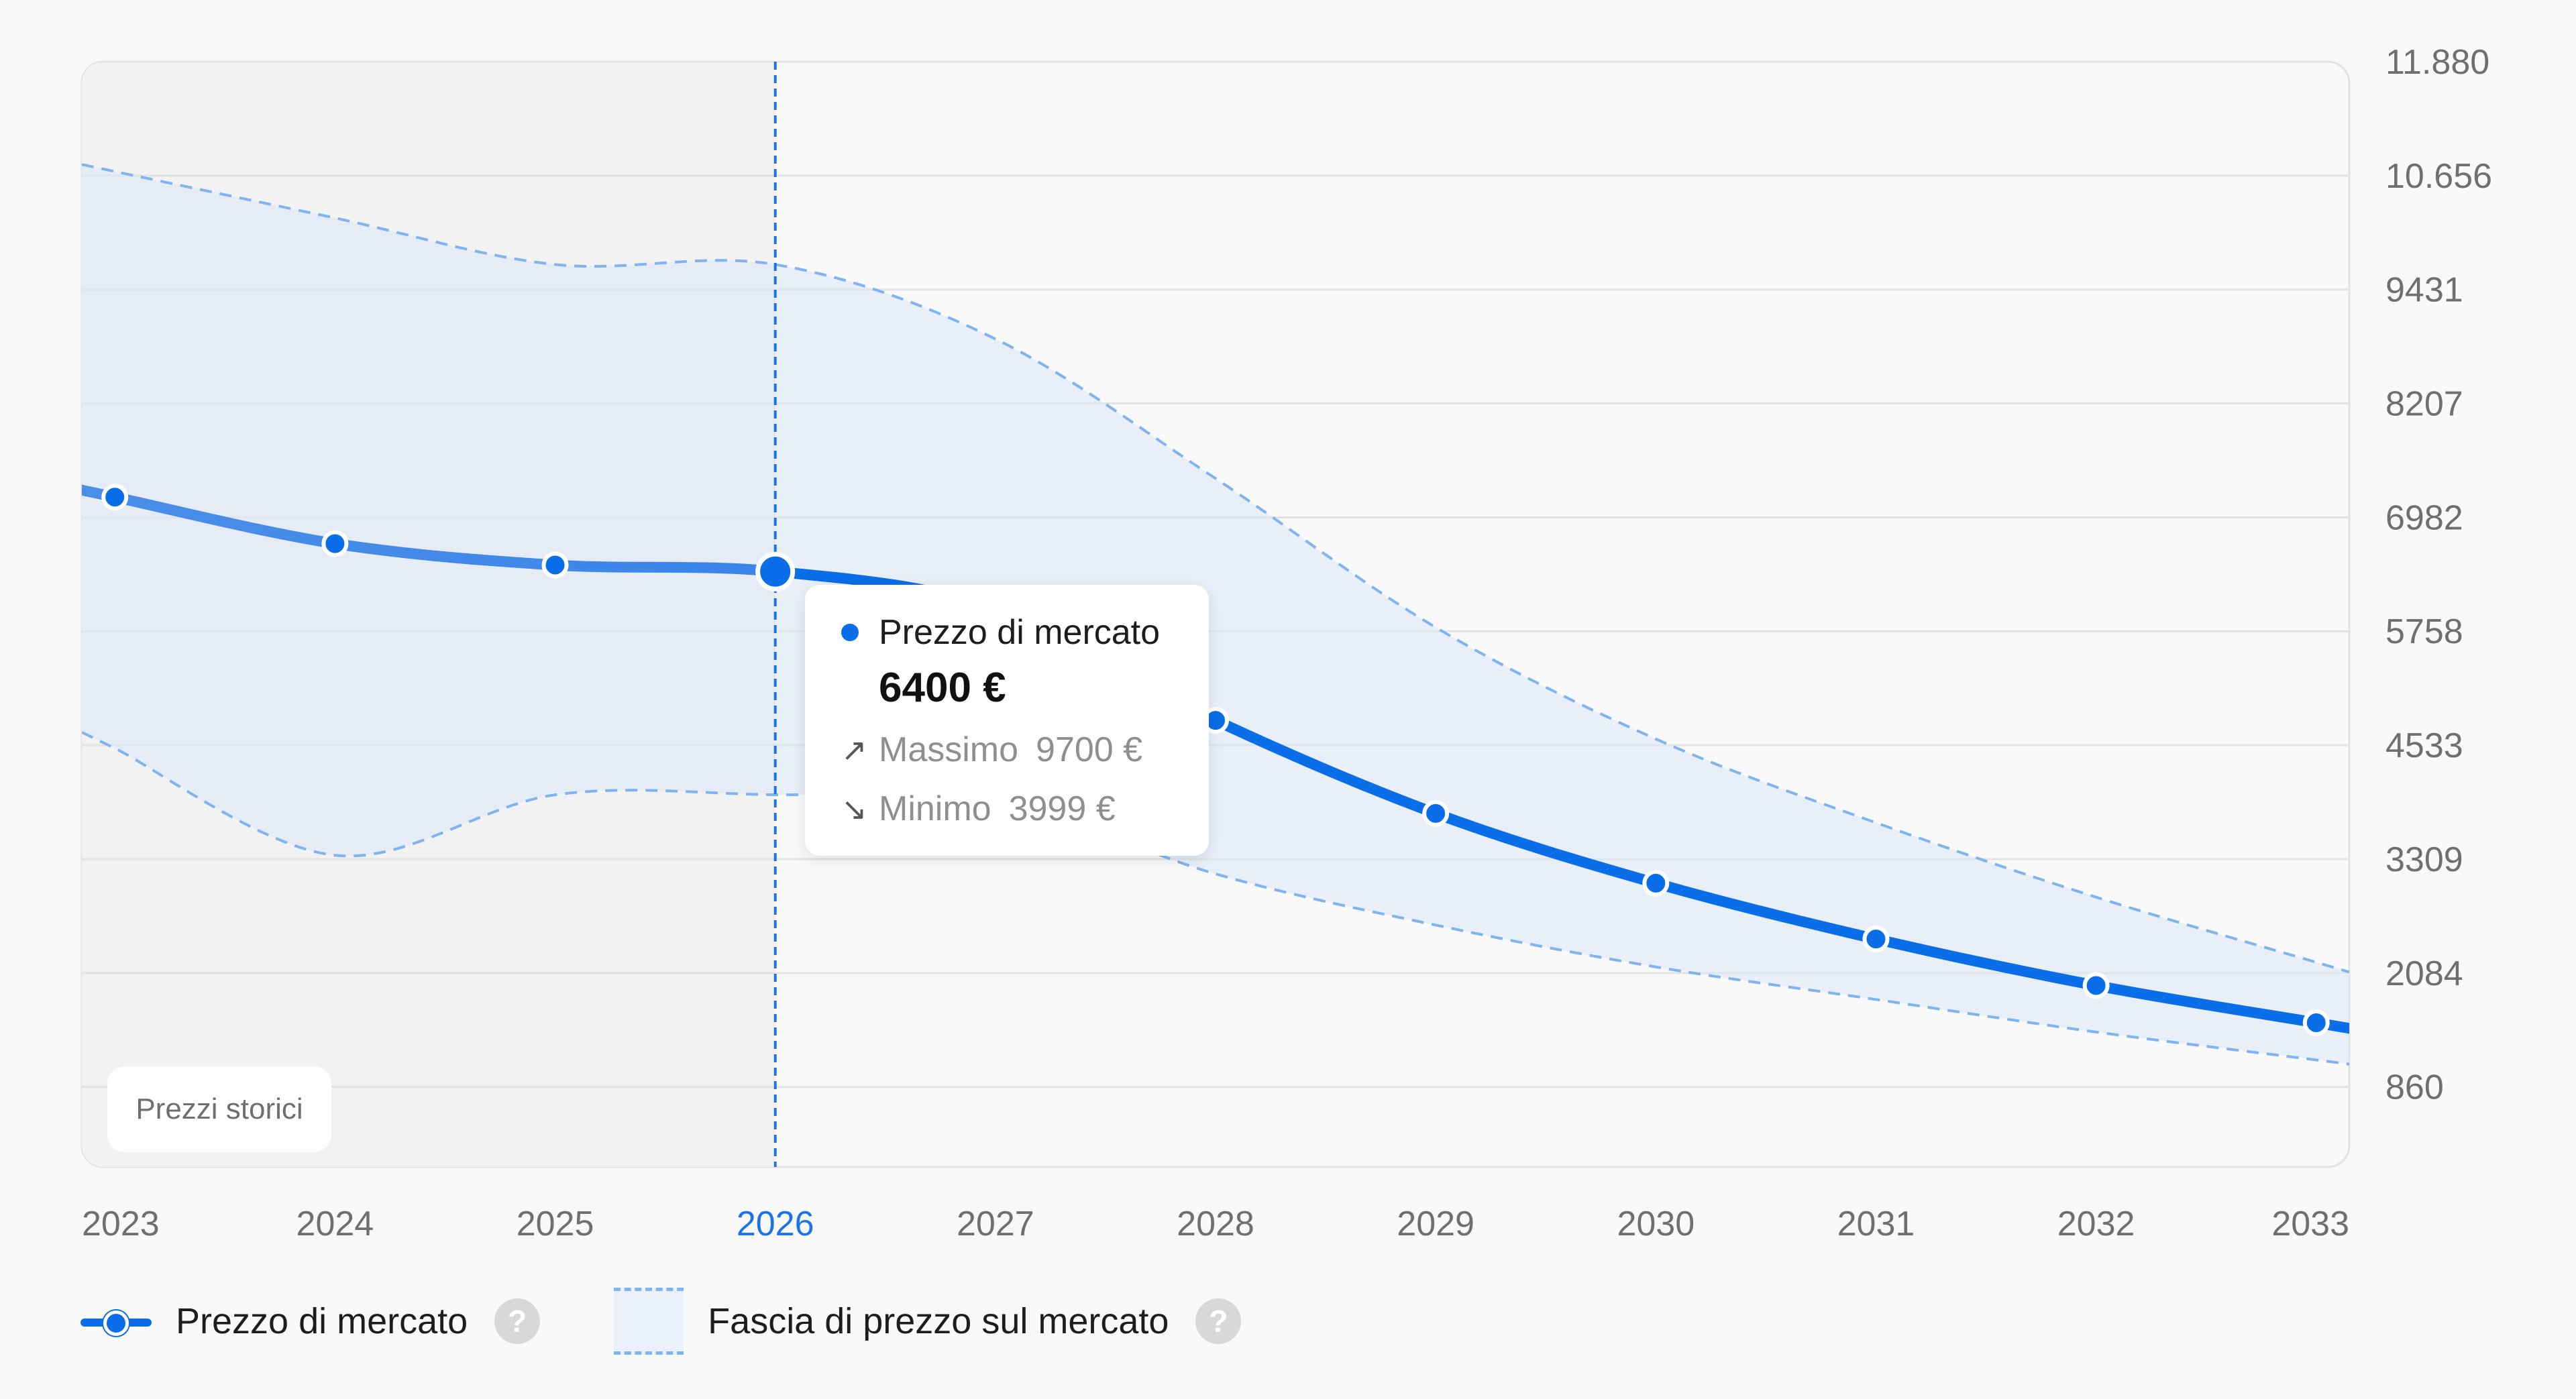  What do you see at coordinates (2424, 517) in the screenshot?
I see `y-tick-label: 6982` at bounding box center [2424, 517].